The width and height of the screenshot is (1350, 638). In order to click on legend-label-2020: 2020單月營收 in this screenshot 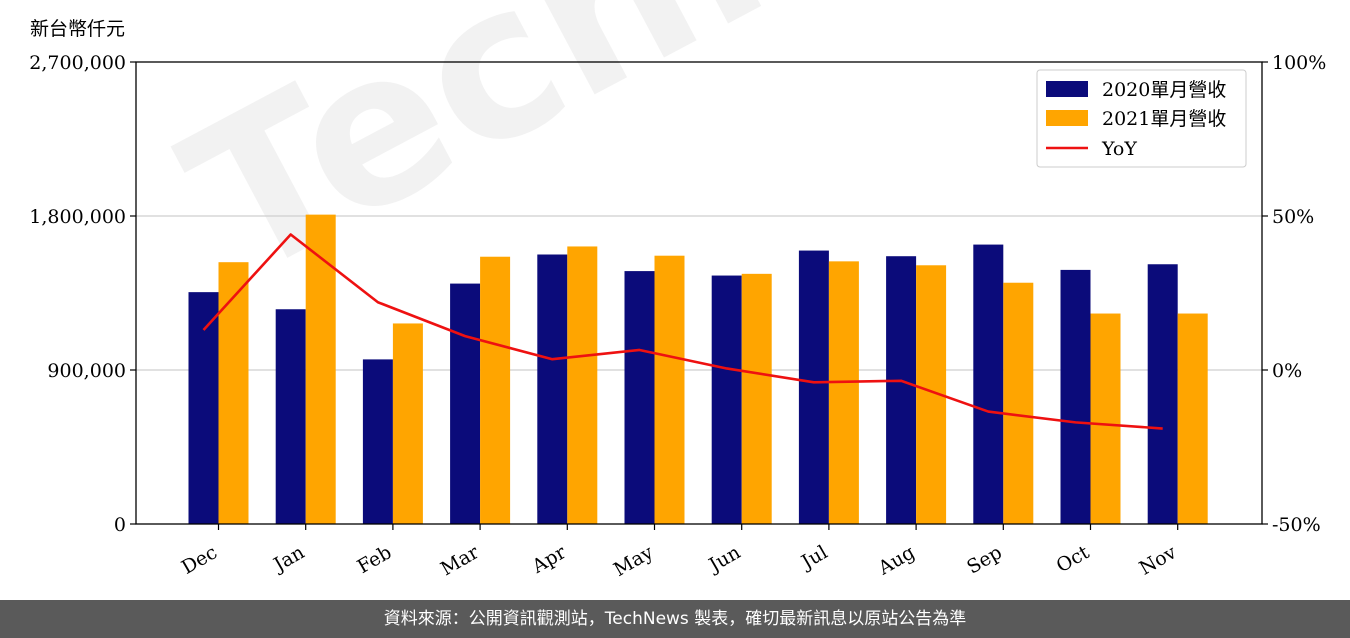, I will do `click(1164, 90)`.